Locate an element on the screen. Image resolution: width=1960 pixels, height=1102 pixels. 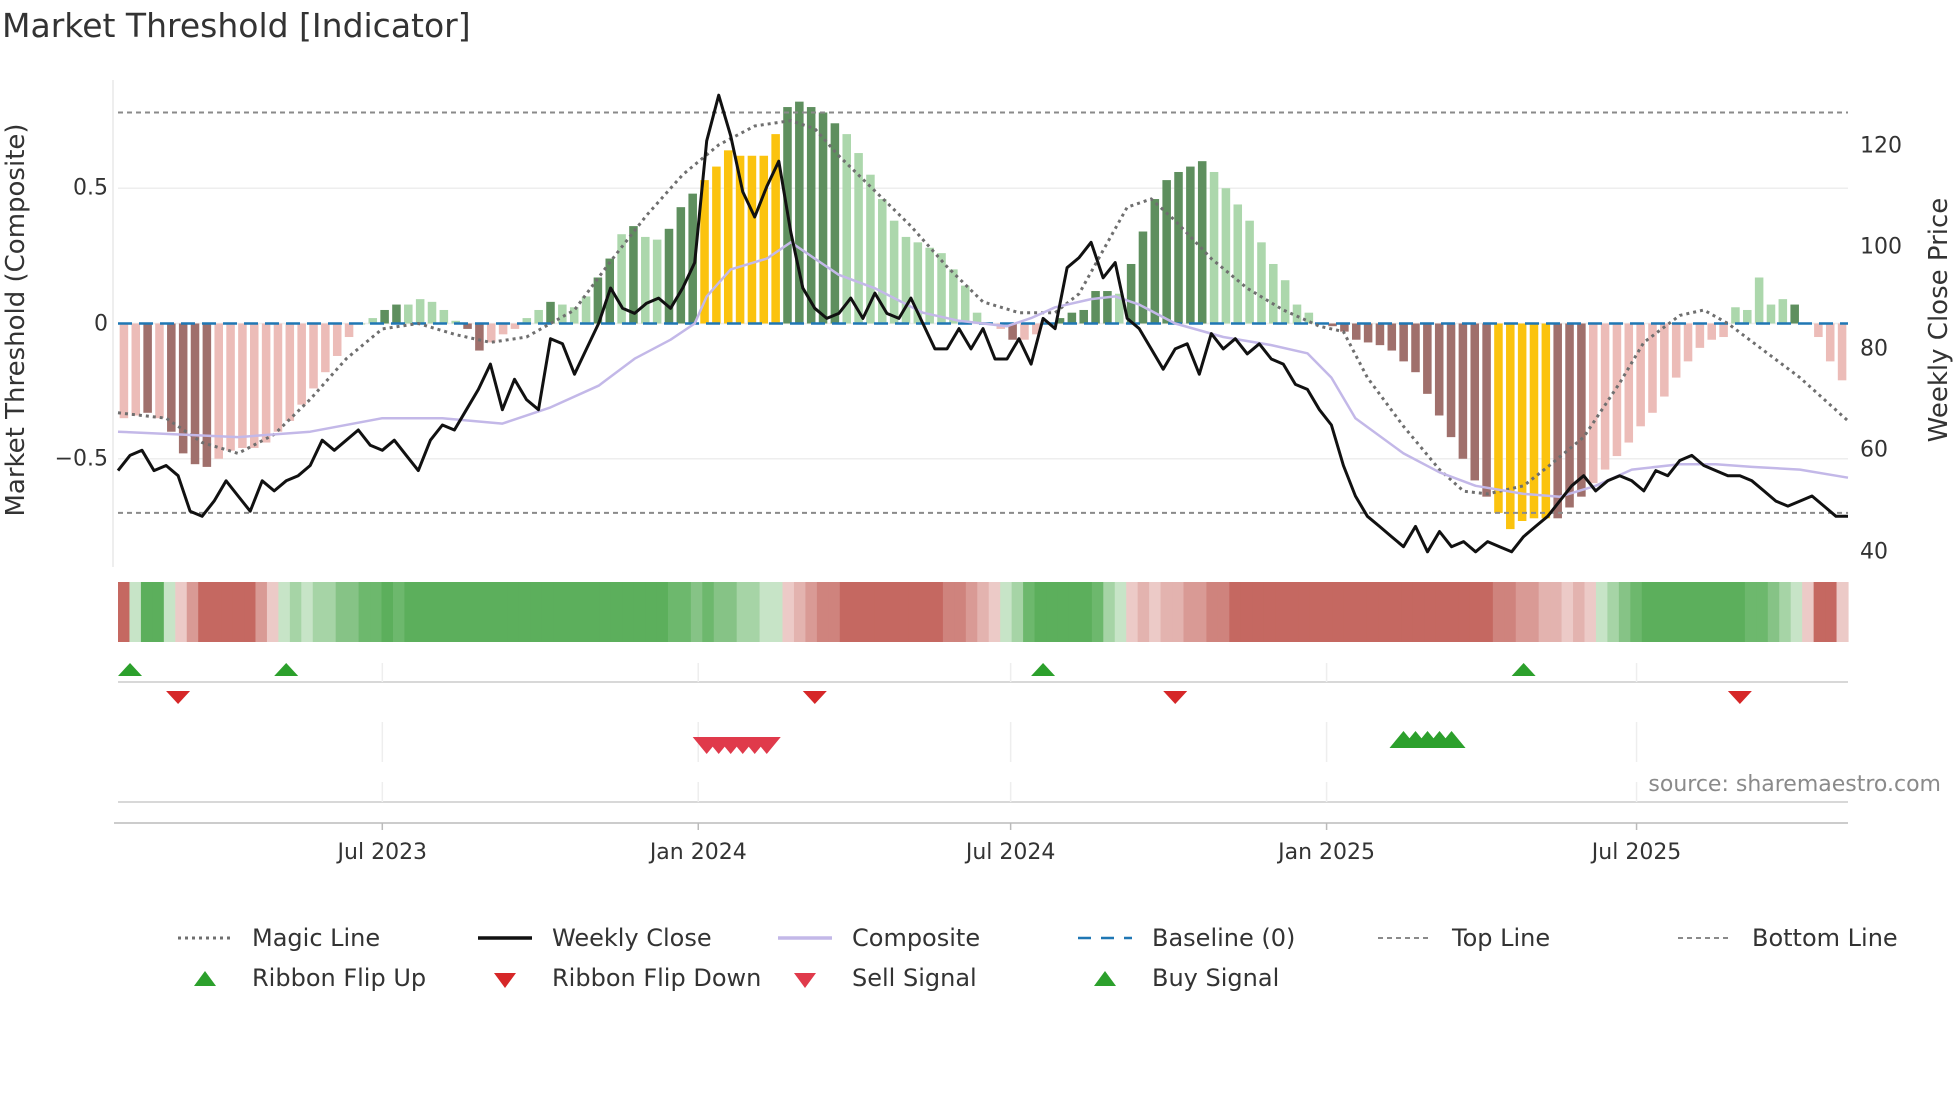
x-tick-label: Jan 2024 is located at coordinates (698, 852).